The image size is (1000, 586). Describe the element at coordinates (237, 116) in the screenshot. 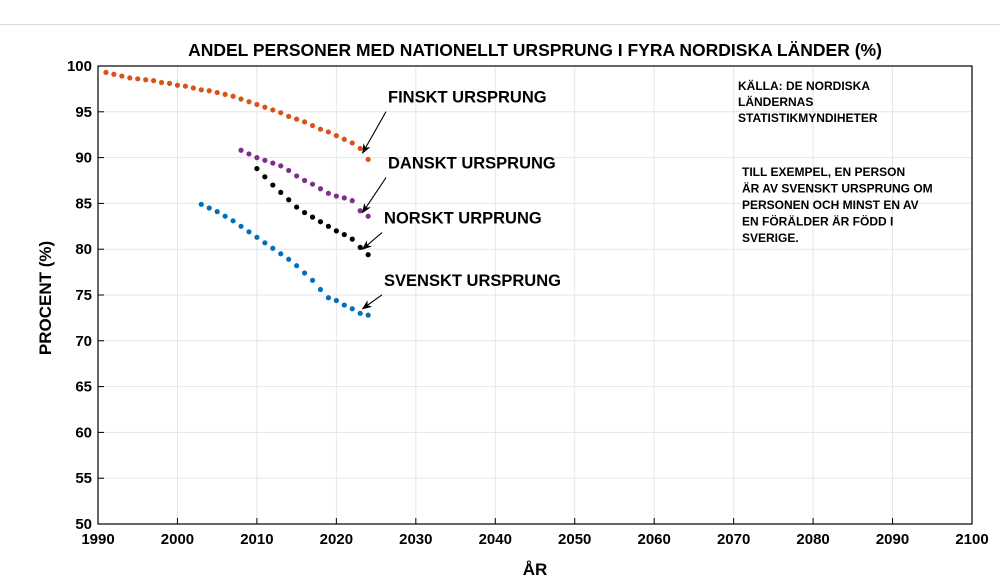

I see `series-finskt-ursprung` at that location.